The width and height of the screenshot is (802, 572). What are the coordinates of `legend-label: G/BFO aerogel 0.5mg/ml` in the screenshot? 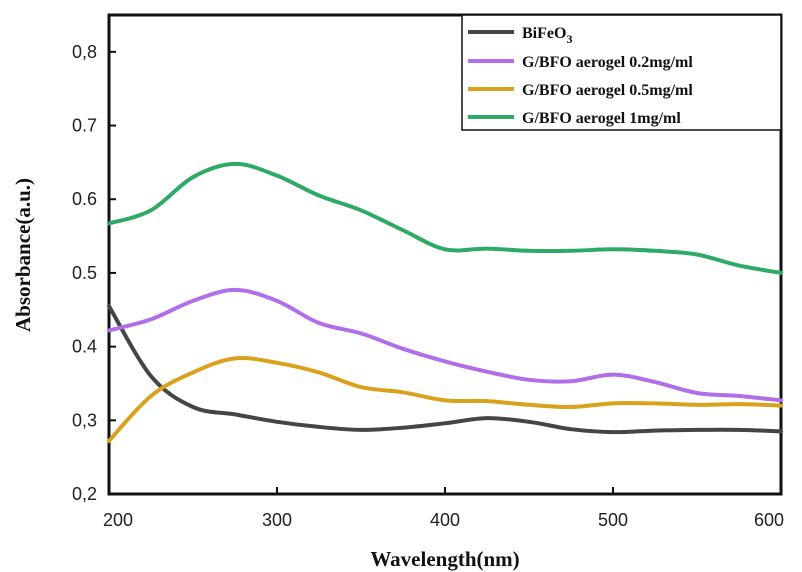 It's located at (607, 90).